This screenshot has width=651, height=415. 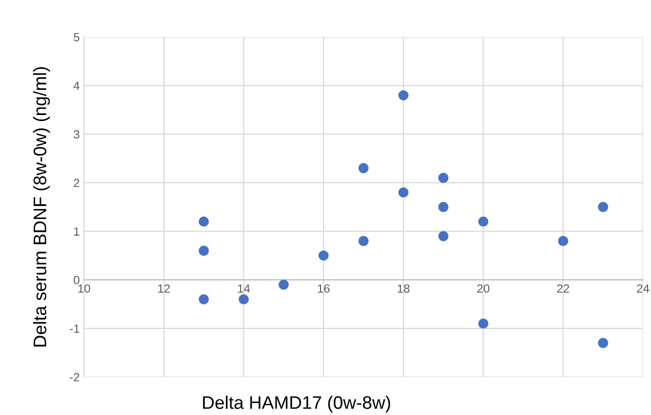 What do you see at coordinates (563, 288) in the screenshot?
I see `x-tick-label: 22` at bounding box center [563, 288].